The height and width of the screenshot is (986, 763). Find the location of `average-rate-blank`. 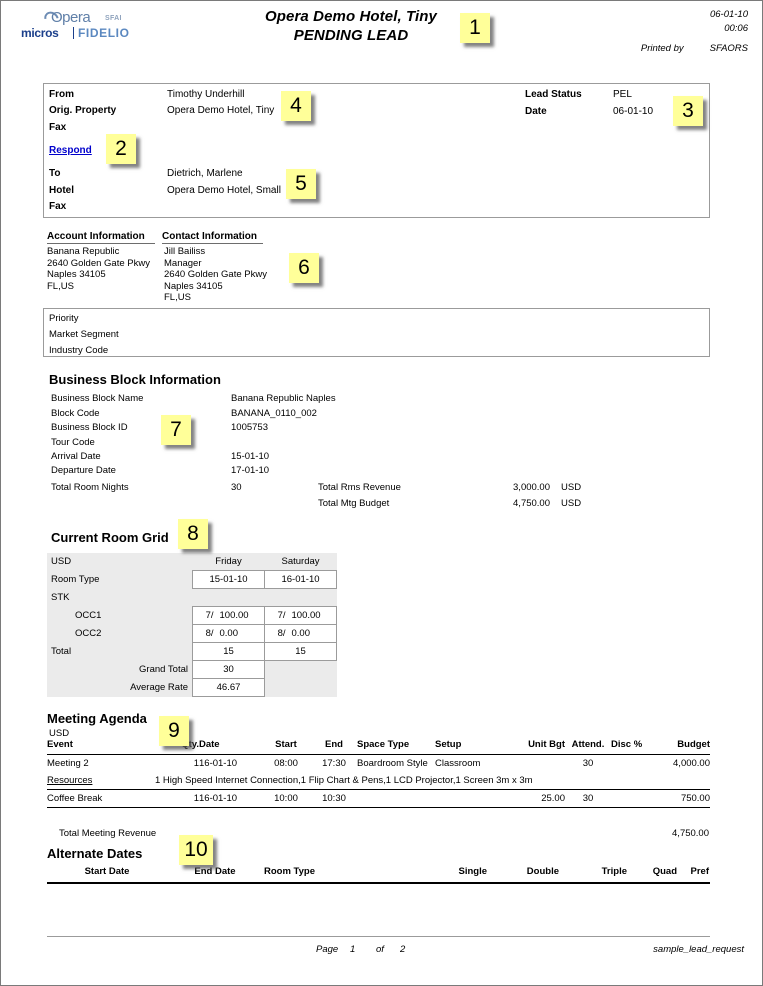

average-rate-blank is located at coordinates (300, 687).